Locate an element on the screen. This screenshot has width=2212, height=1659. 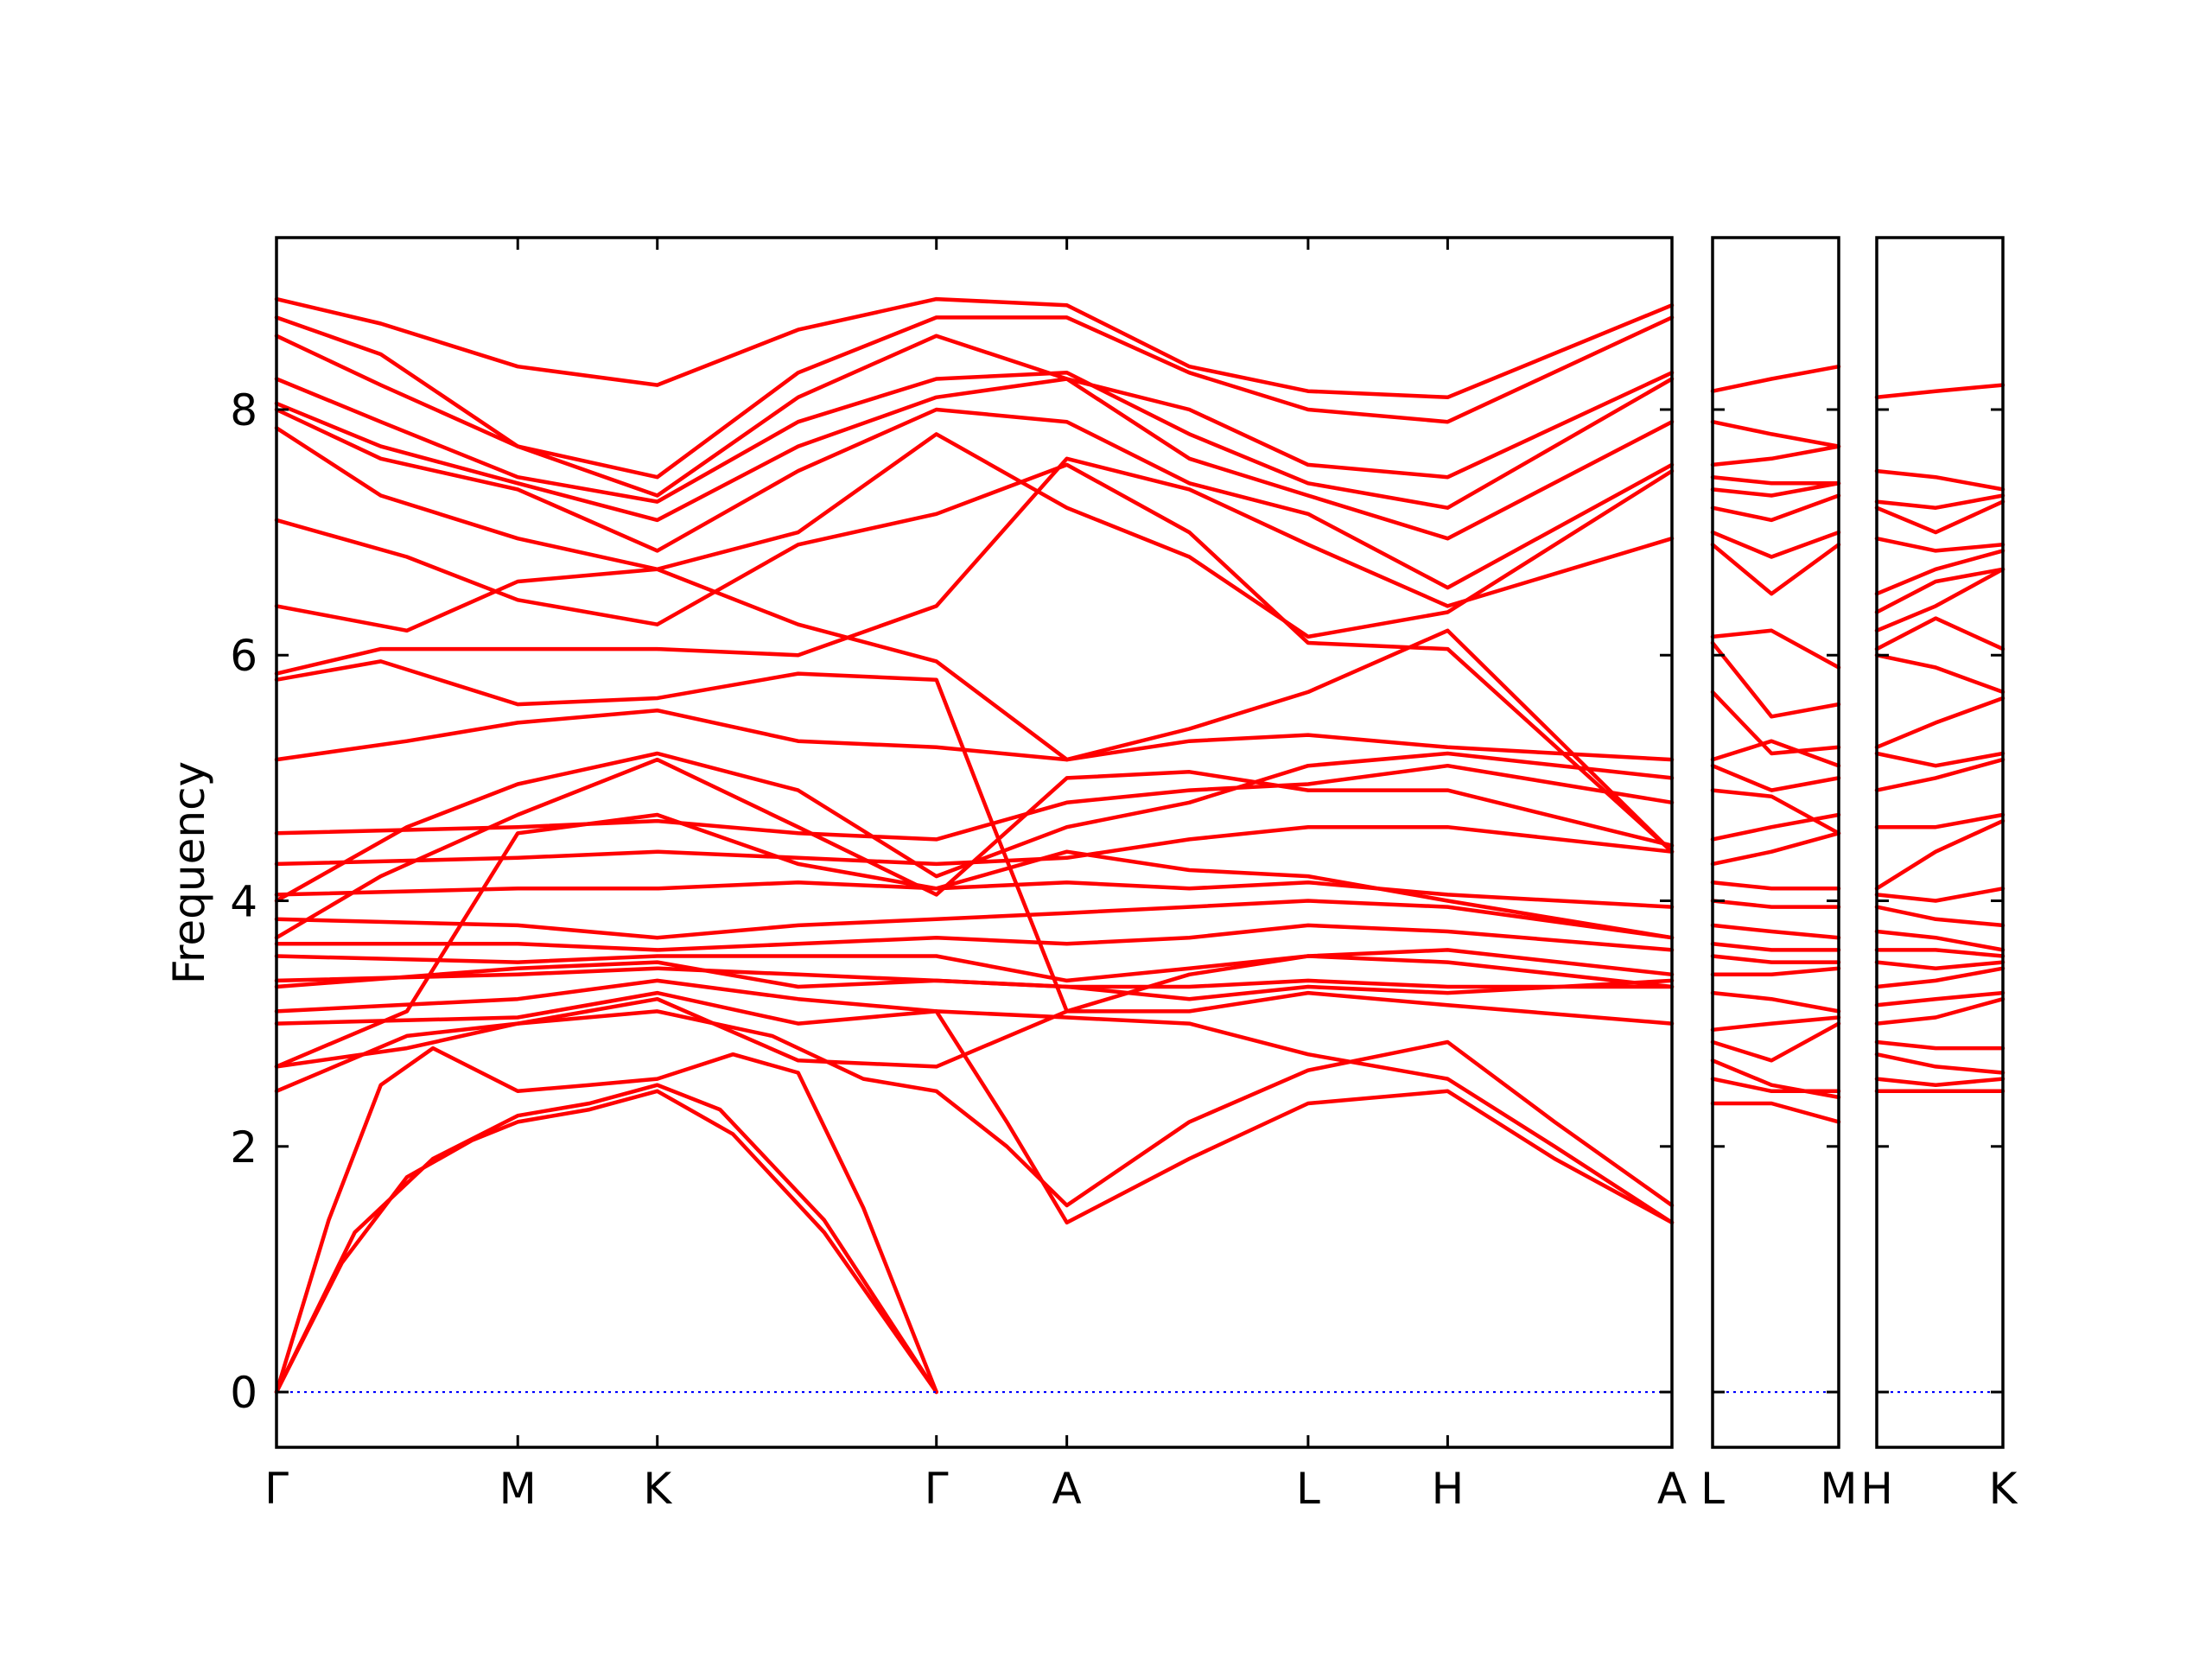
y-tick-label: 2 is located at coordinates (243, 1147).